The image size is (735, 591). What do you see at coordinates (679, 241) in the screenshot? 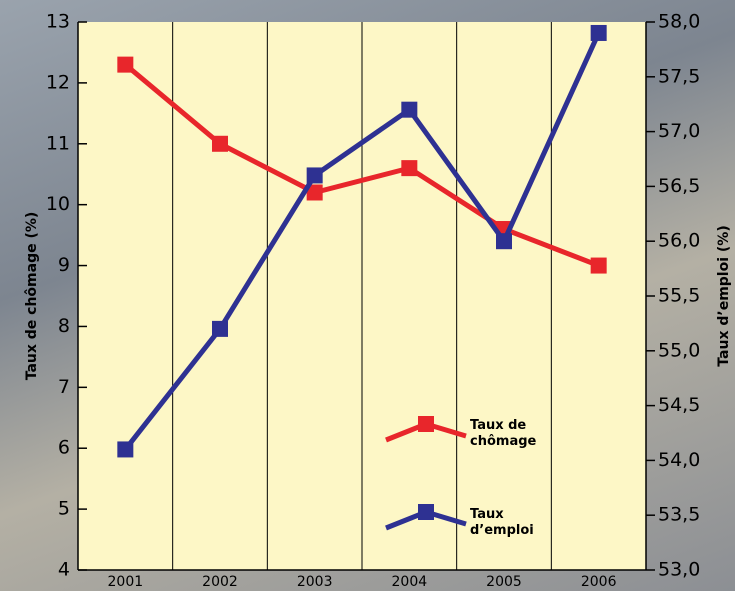
I see `y2-tick-label: 56,0` at bounding box center [679, 241].